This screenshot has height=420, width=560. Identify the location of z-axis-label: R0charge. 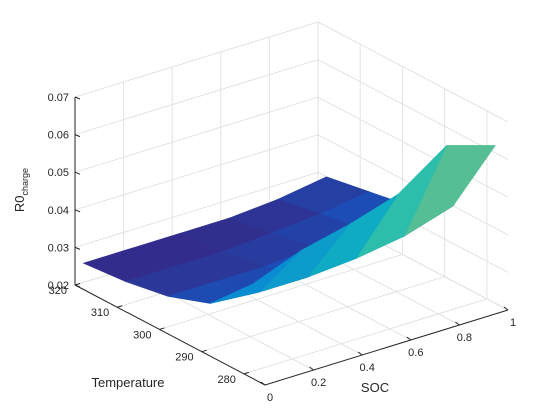
(21, 190).